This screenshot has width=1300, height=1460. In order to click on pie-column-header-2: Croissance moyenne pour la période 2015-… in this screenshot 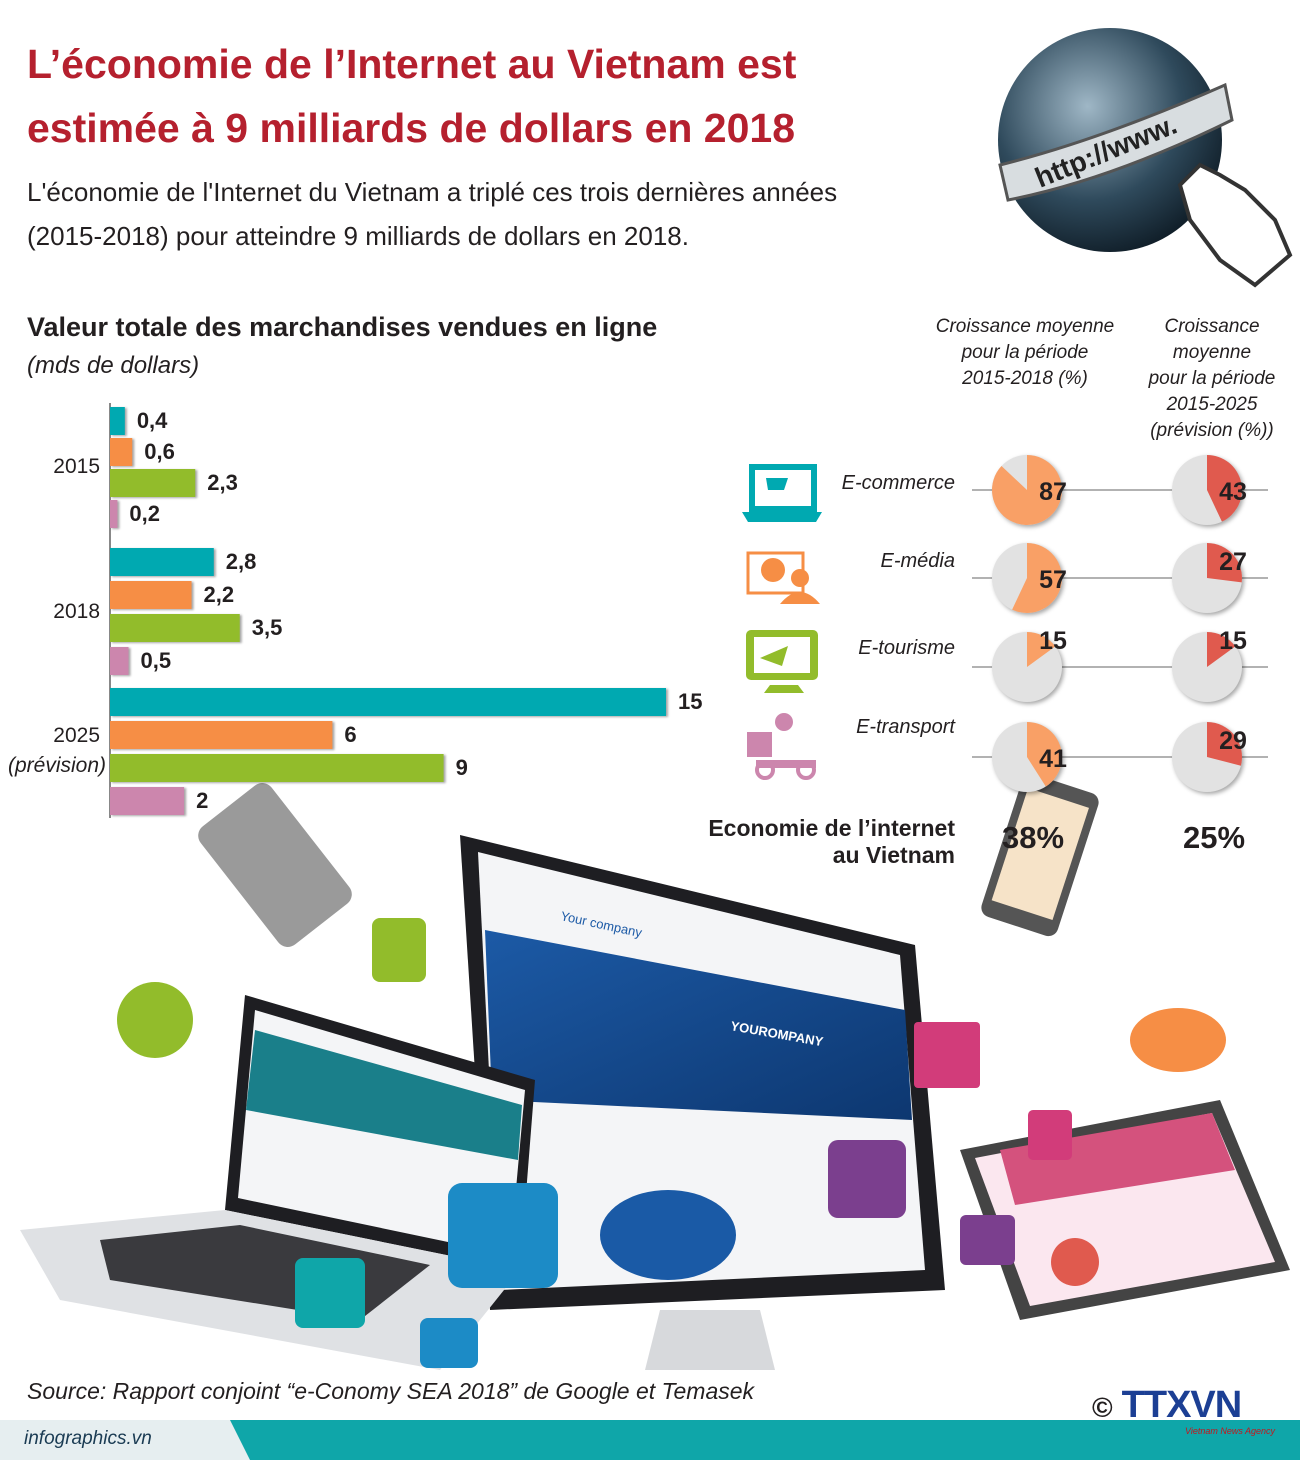, I will do `click(1212, 379)`.